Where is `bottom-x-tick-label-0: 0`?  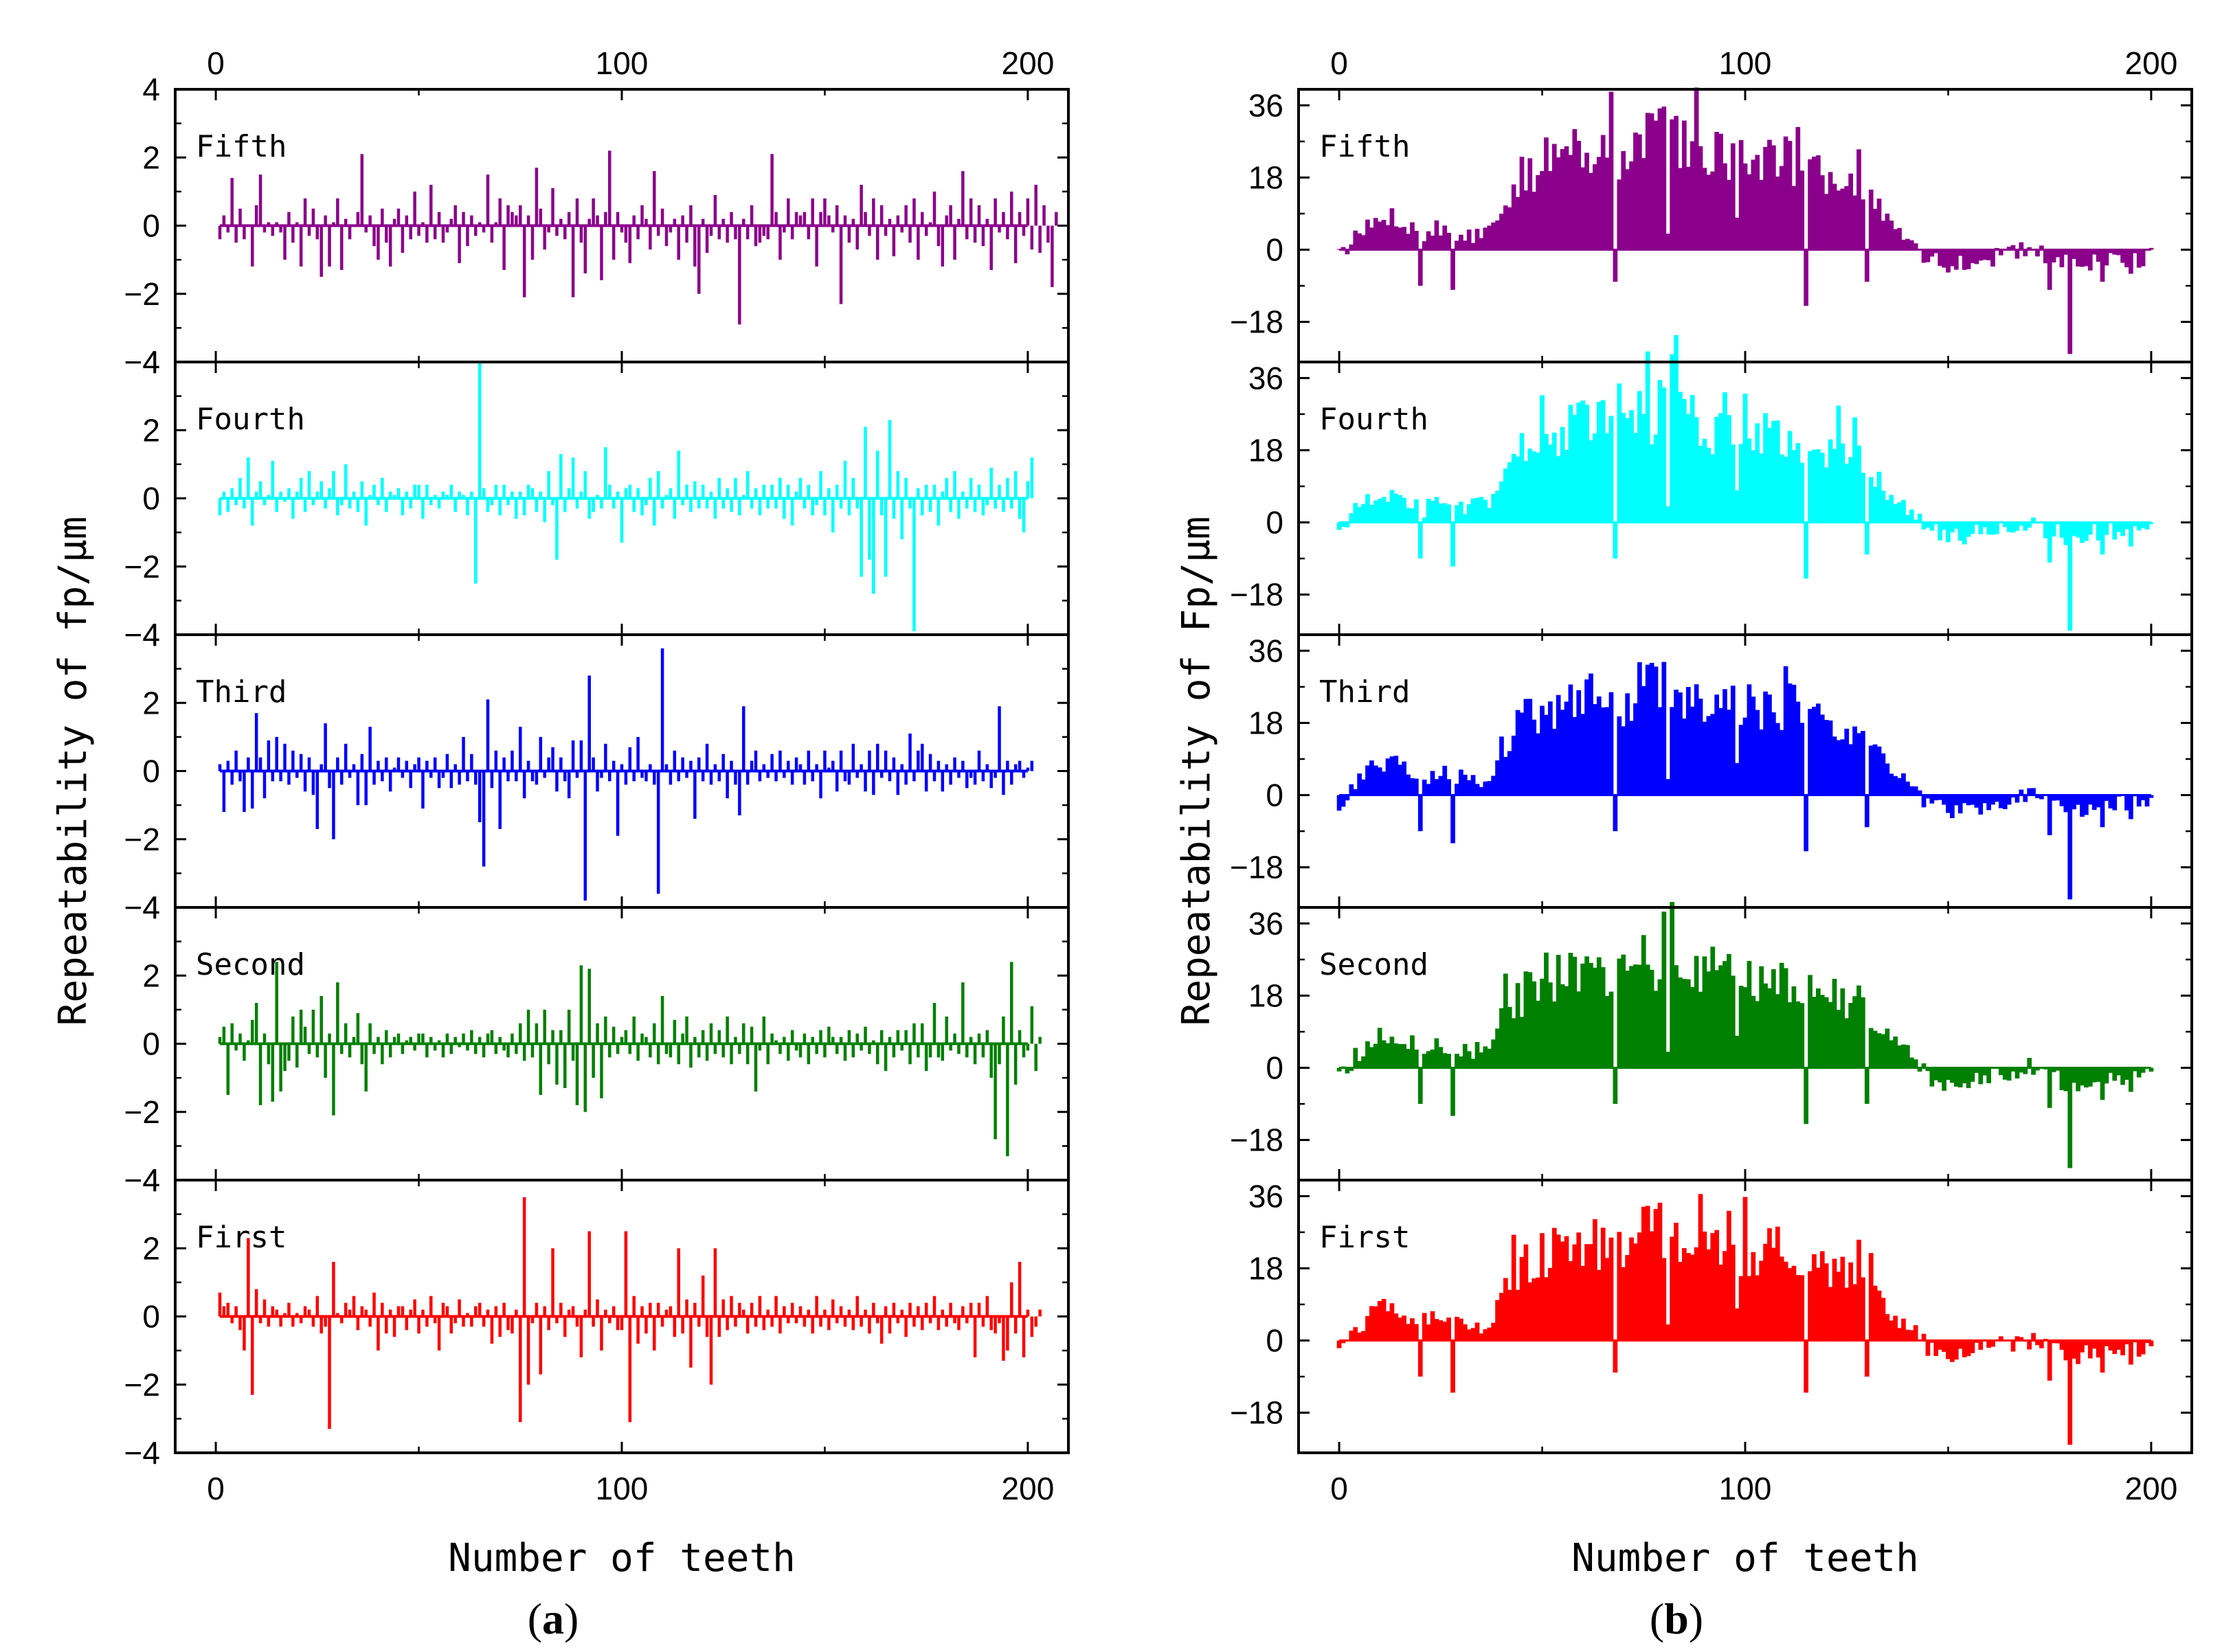 bottom-x-tick-label-0: 0 is located at coordinates (1339, 1488).